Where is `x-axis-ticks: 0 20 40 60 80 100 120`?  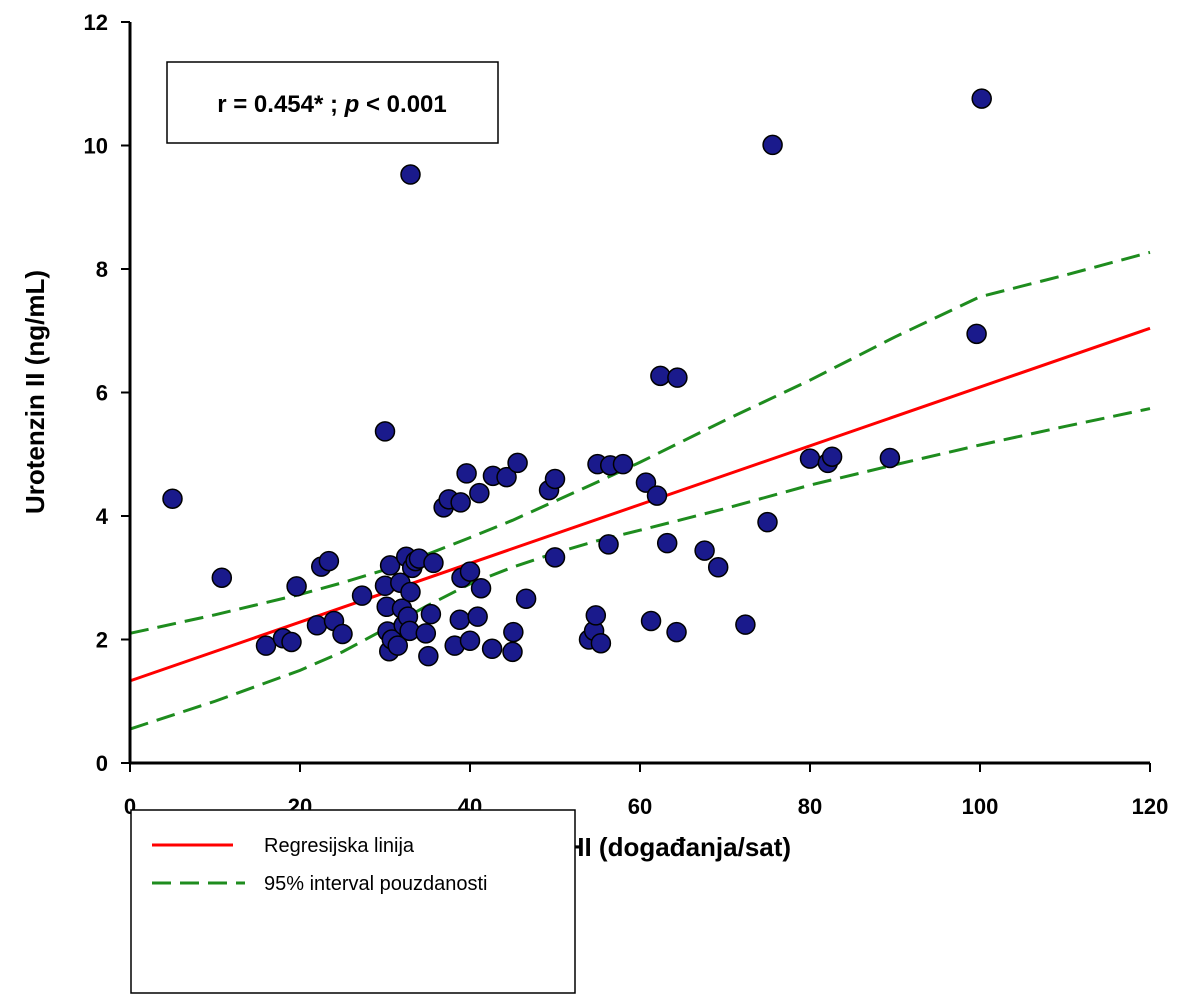
x-axis-ticks: 0 20 40 60 80 100 120 is located at coordinates (646, 791).